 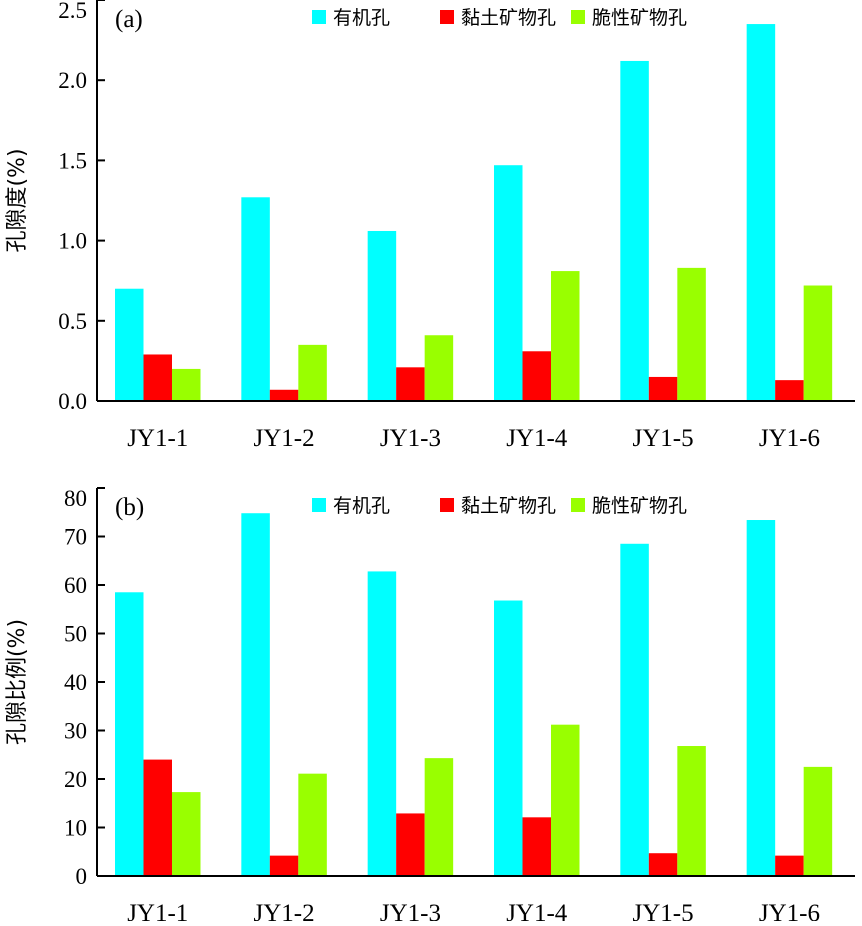 I want to click on y-axis-label: 孔隙度(%), so click(x=17, y=200).